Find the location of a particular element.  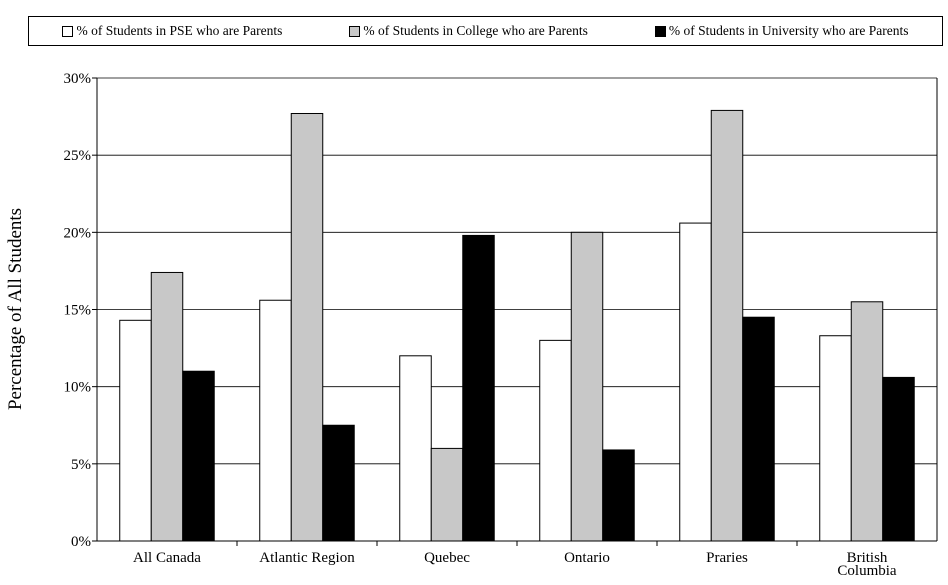

x-category-label-line: Praries is located at coordinates (727, 558).